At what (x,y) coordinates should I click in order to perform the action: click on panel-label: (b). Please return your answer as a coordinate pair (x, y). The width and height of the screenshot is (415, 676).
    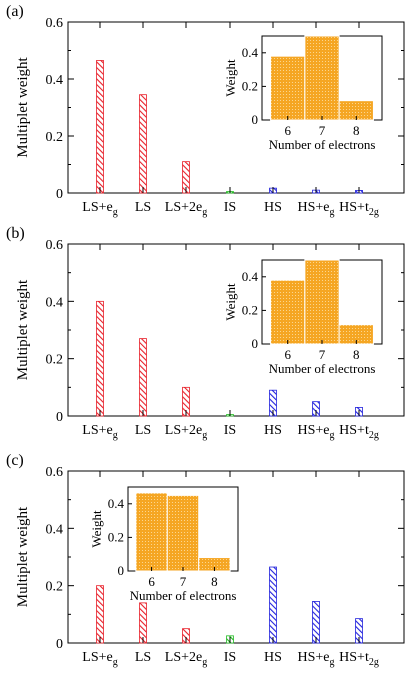
    Looking at the image, I should click on (15, 233).